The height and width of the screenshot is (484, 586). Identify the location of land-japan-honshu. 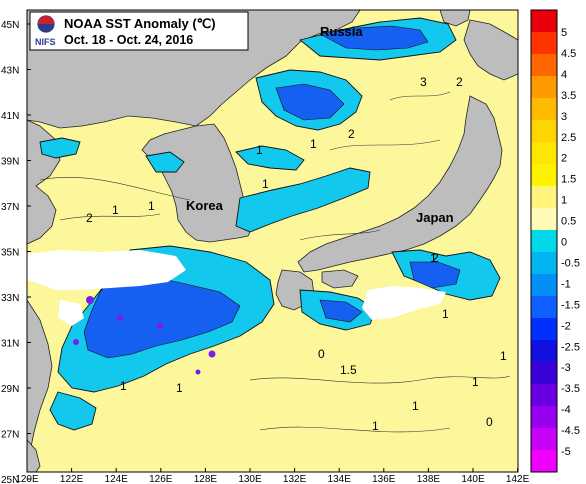
(400, 184).